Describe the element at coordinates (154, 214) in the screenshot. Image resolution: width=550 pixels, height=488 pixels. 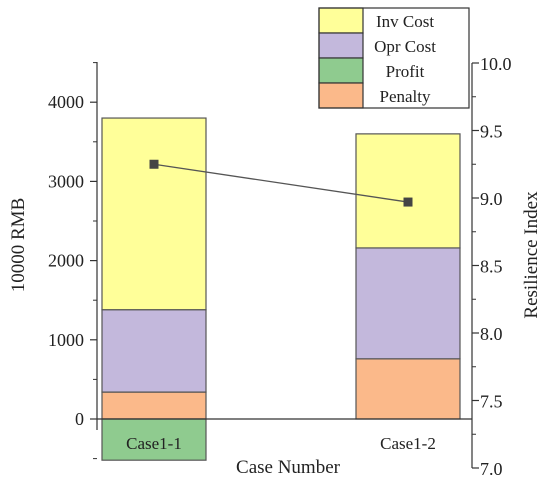
I see `bar-case1-1-inv-cost` at that location.